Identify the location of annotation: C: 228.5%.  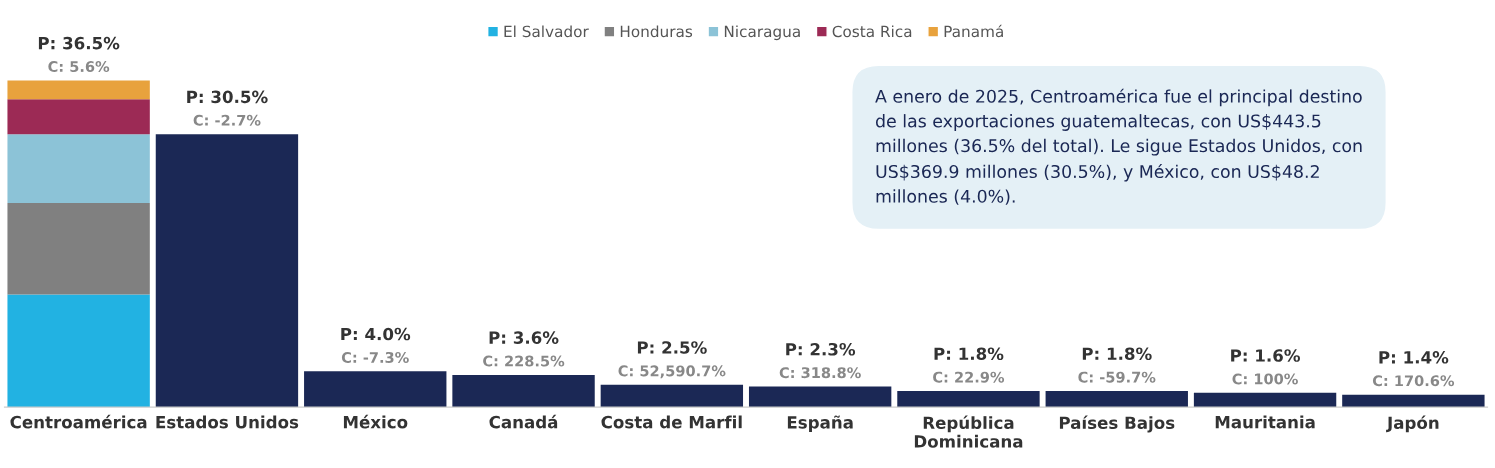
(524, 361).